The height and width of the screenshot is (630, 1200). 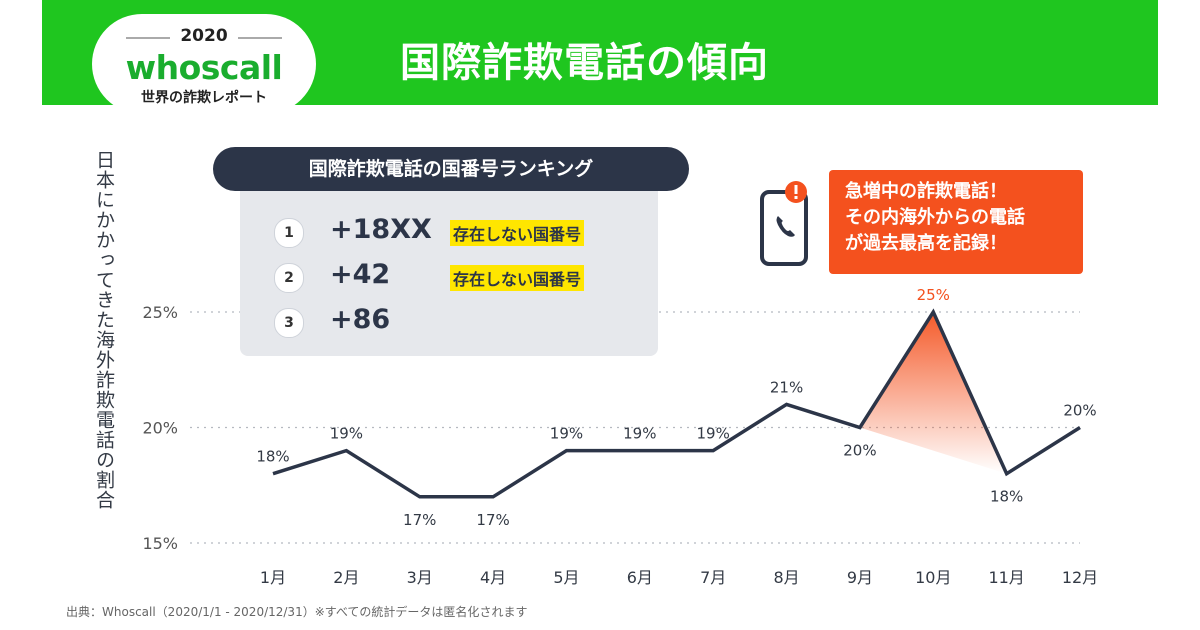 I want to click on y-tick-label: 20%, so click(x=160, y=428).